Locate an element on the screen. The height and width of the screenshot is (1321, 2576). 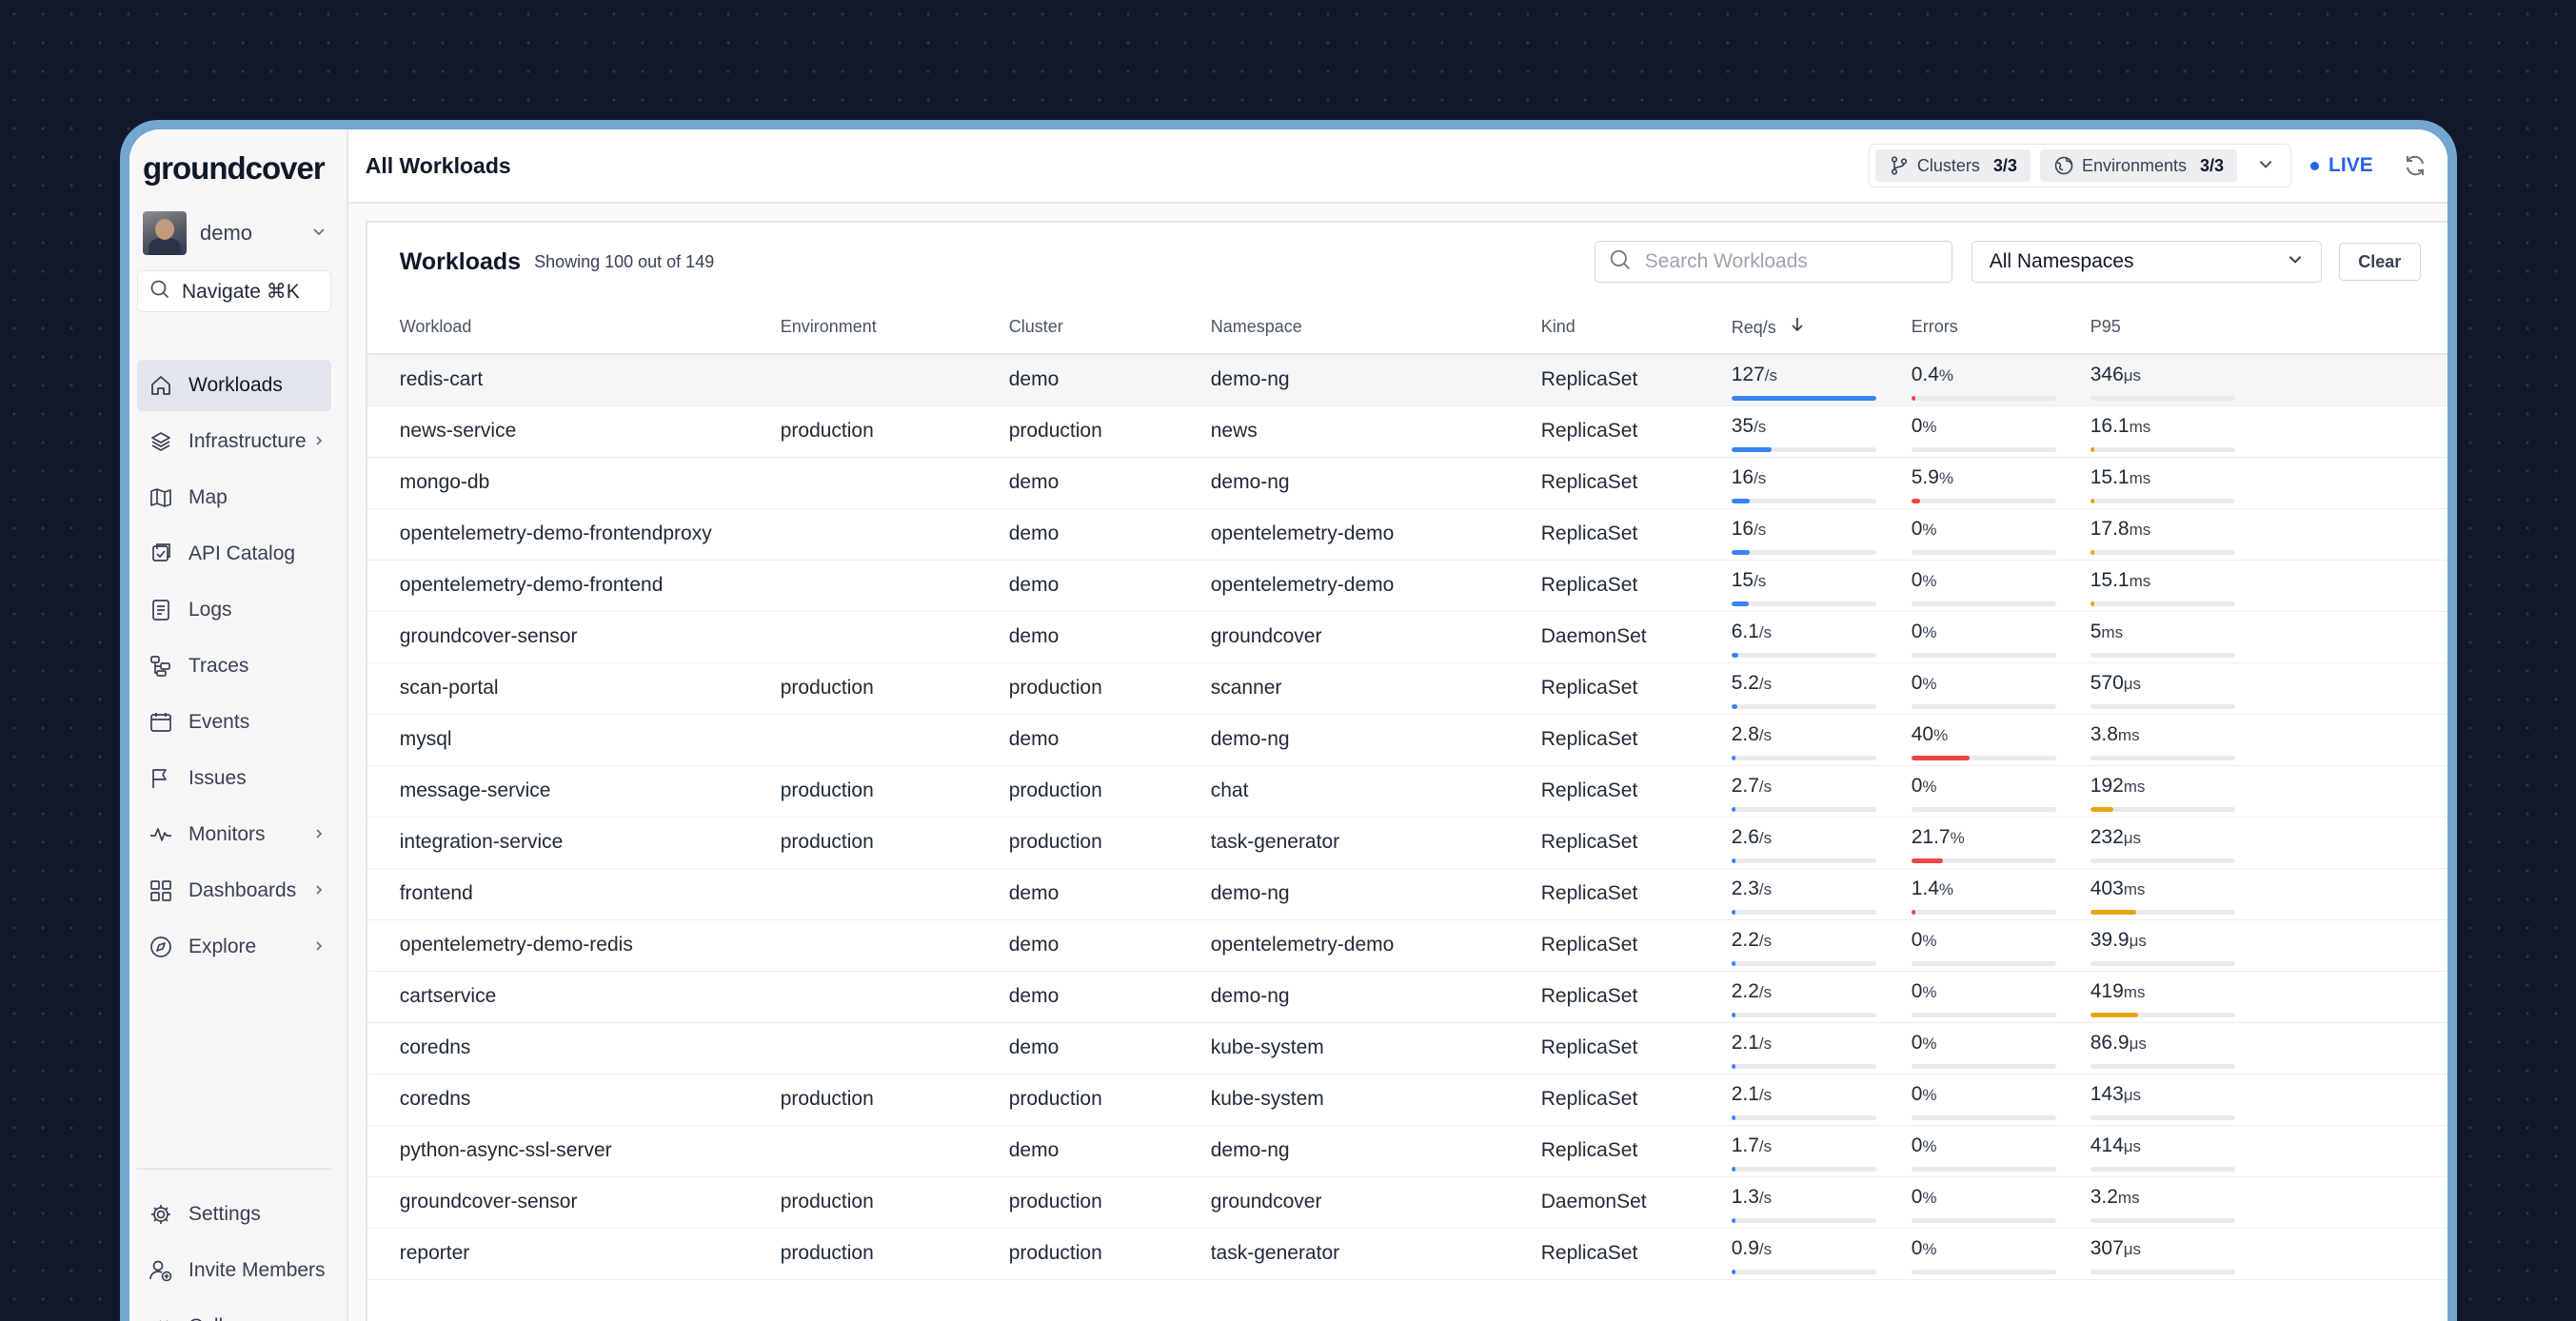
workload-cell: frontend is located at coordinates (574, 894).